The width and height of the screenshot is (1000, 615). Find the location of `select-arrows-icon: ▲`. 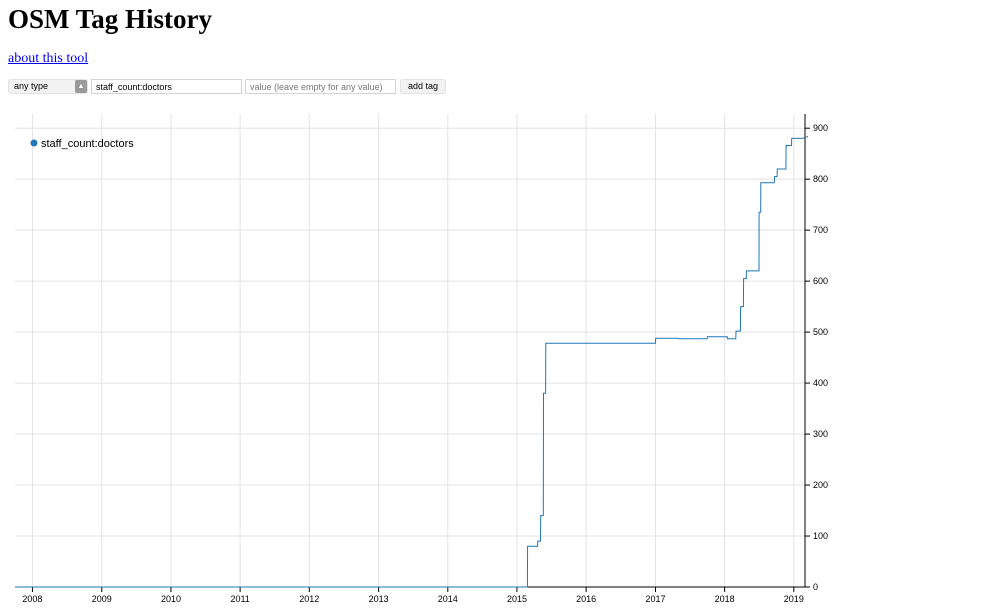

select-arrows-icon: ▲ is located at coordinates (81, 86).